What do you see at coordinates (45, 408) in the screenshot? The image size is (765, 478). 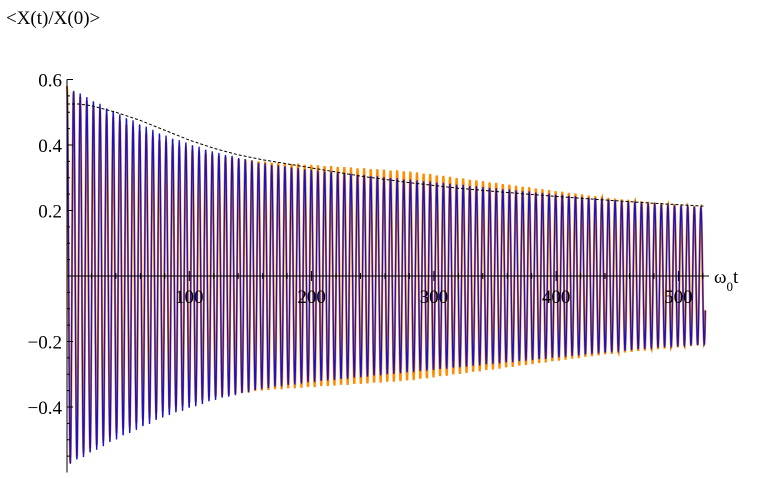 I see `y-tick-label: −0.4` at bounding box center [45, 408].